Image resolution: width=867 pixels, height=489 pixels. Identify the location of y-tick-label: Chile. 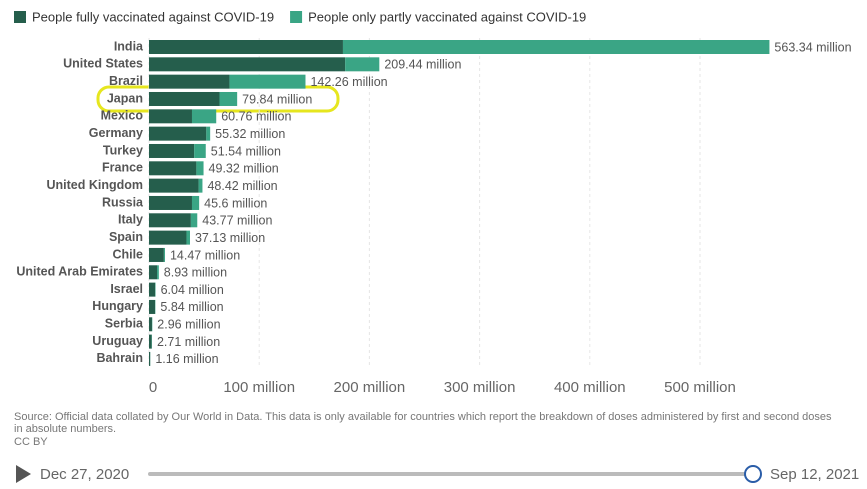
(127, 254).